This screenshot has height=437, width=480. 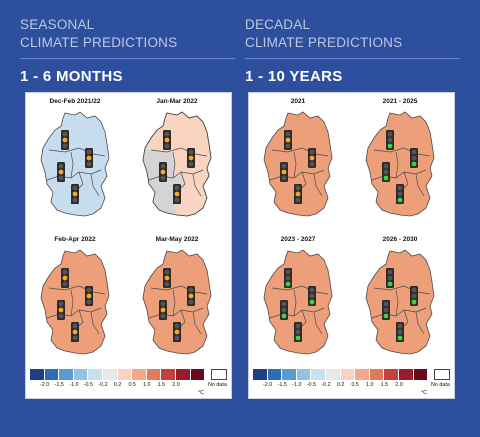 I want to click on decadal-divider, so click(x=352, y=58).